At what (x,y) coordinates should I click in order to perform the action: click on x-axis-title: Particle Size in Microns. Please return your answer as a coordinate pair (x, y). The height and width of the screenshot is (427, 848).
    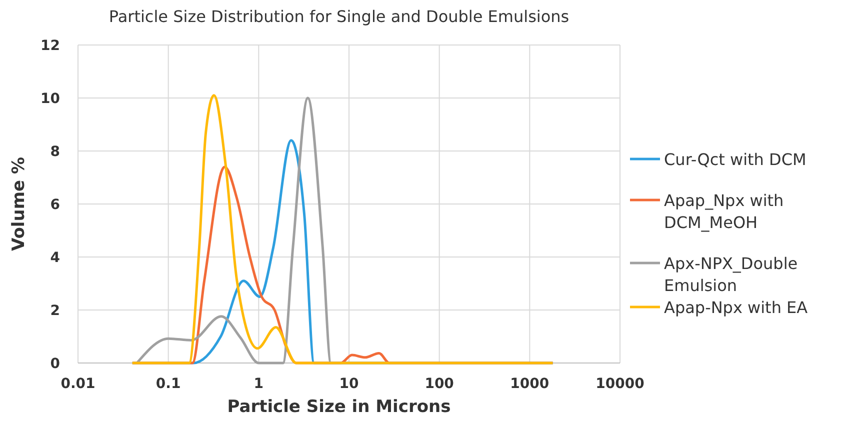
    Looking at the image, I should click on (339, 407).